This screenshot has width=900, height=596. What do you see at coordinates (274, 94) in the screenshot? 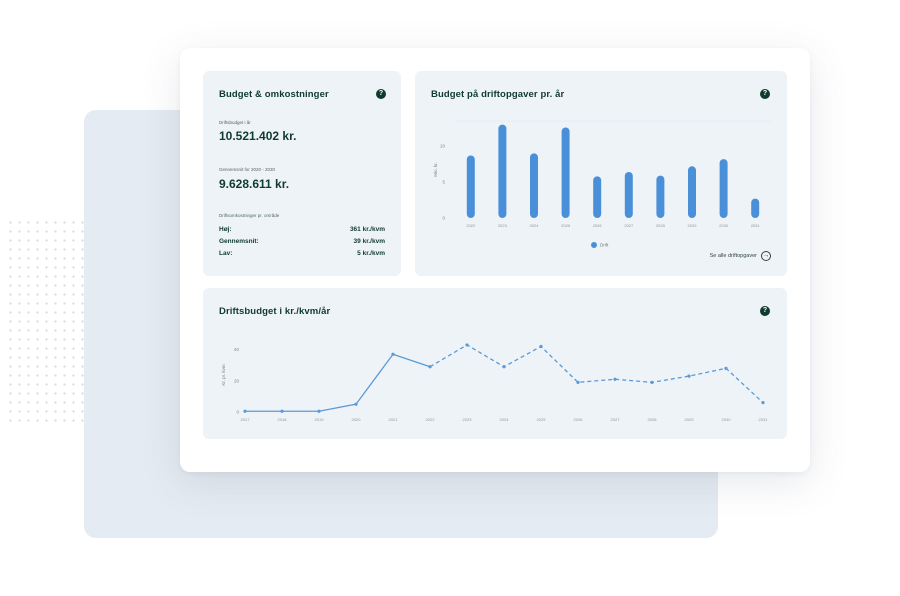
I see `budget-panel-title: Budget & omkostninger` at bounding box center [274, 94].